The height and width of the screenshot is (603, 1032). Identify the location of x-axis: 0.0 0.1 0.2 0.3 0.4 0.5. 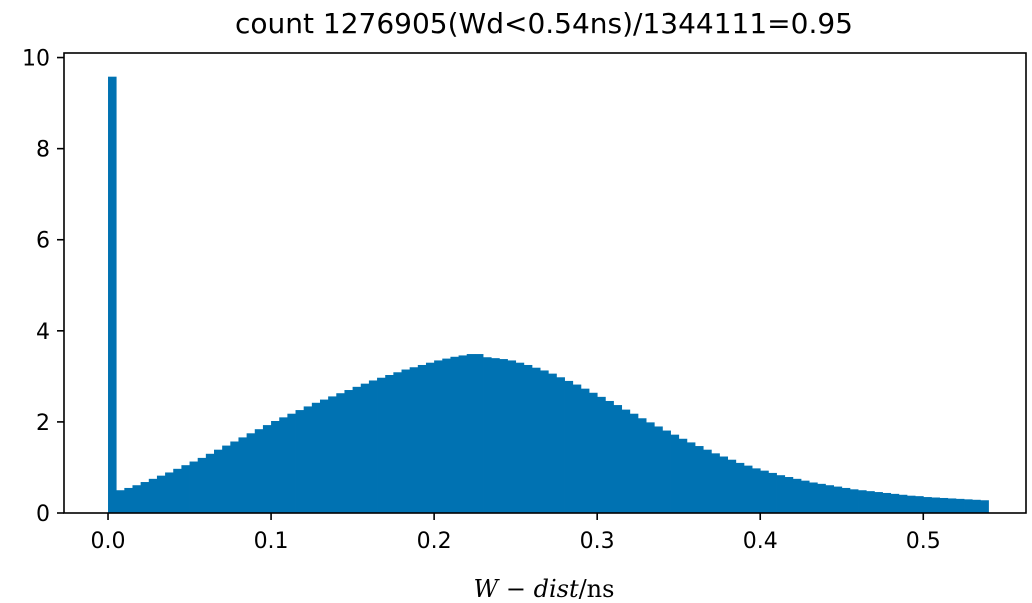
(516, 533).